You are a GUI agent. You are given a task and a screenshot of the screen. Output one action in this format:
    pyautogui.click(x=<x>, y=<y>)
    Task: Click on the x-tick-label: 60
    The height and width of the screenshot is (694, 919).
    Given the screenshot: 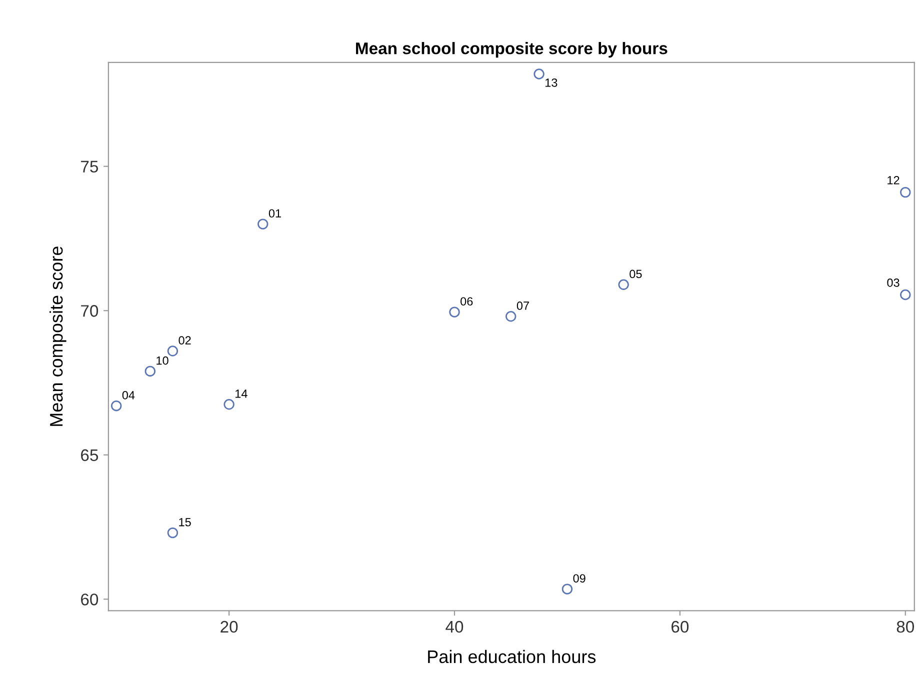 What is the action you would take?
    pyautogui.click(x=680, y=626)
    